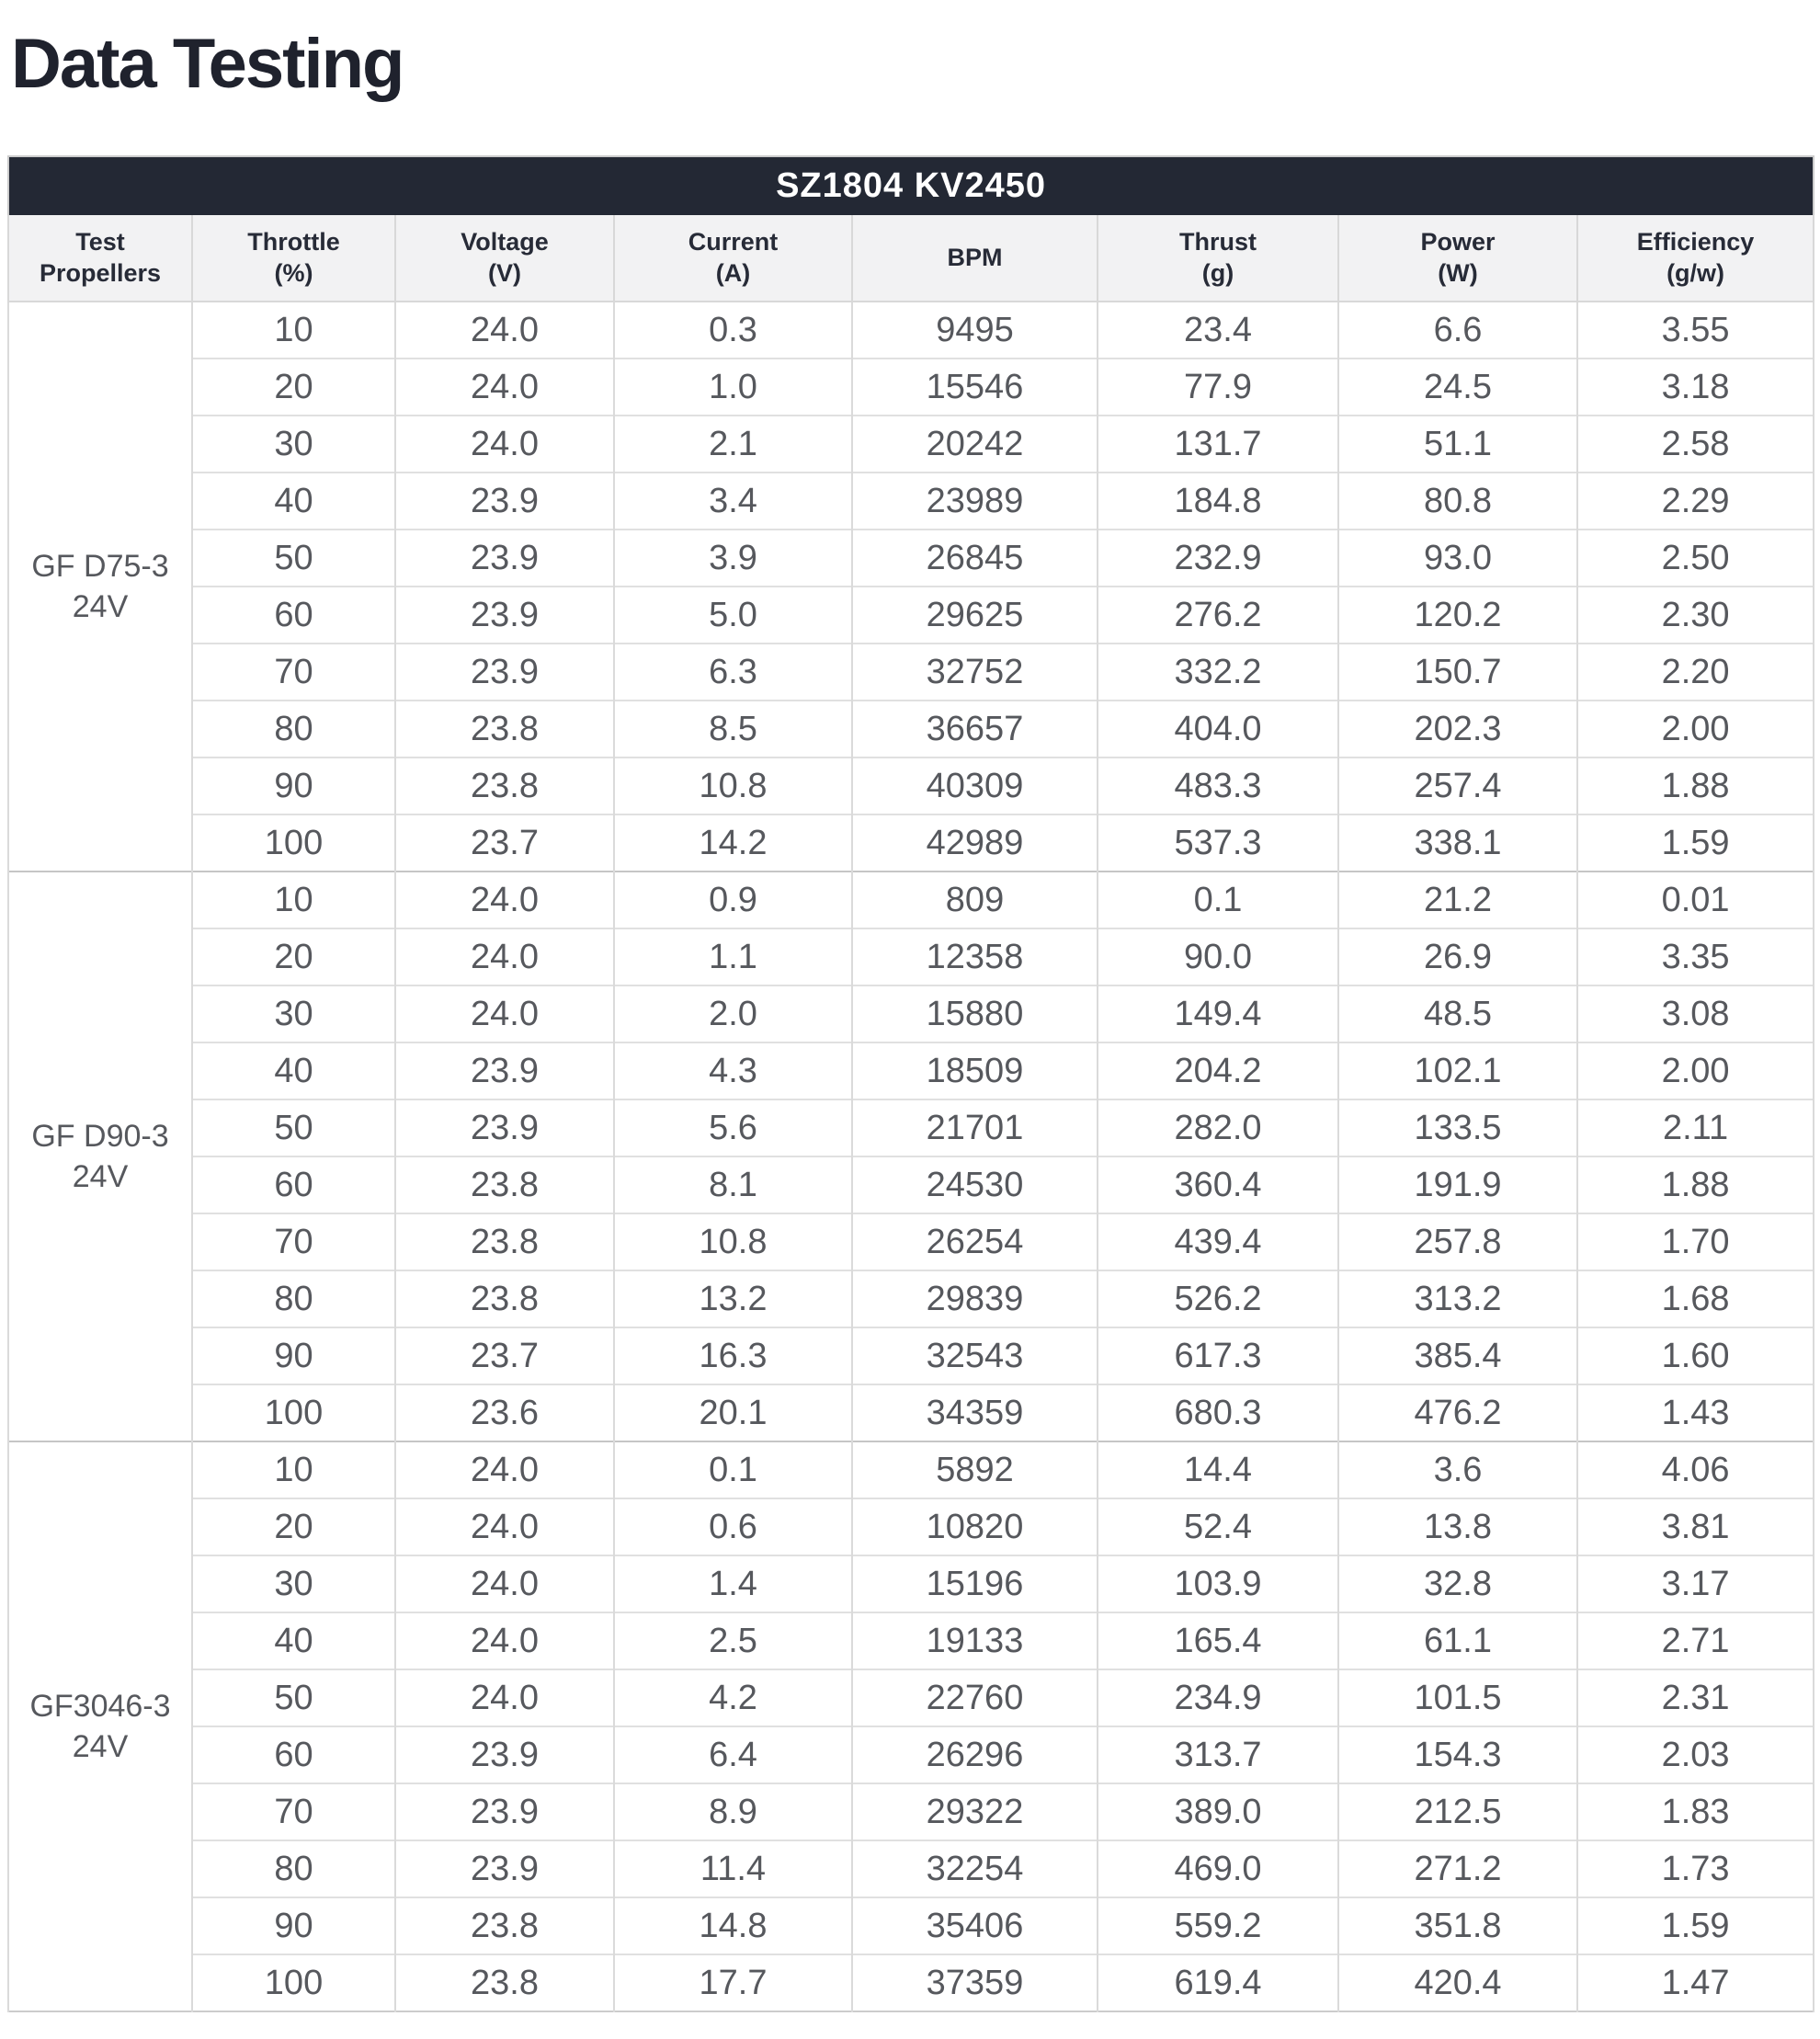 This screenshot has height=2039, width=1820. I want to click on cell-efficiency: 1.59, so click(1695, 843).